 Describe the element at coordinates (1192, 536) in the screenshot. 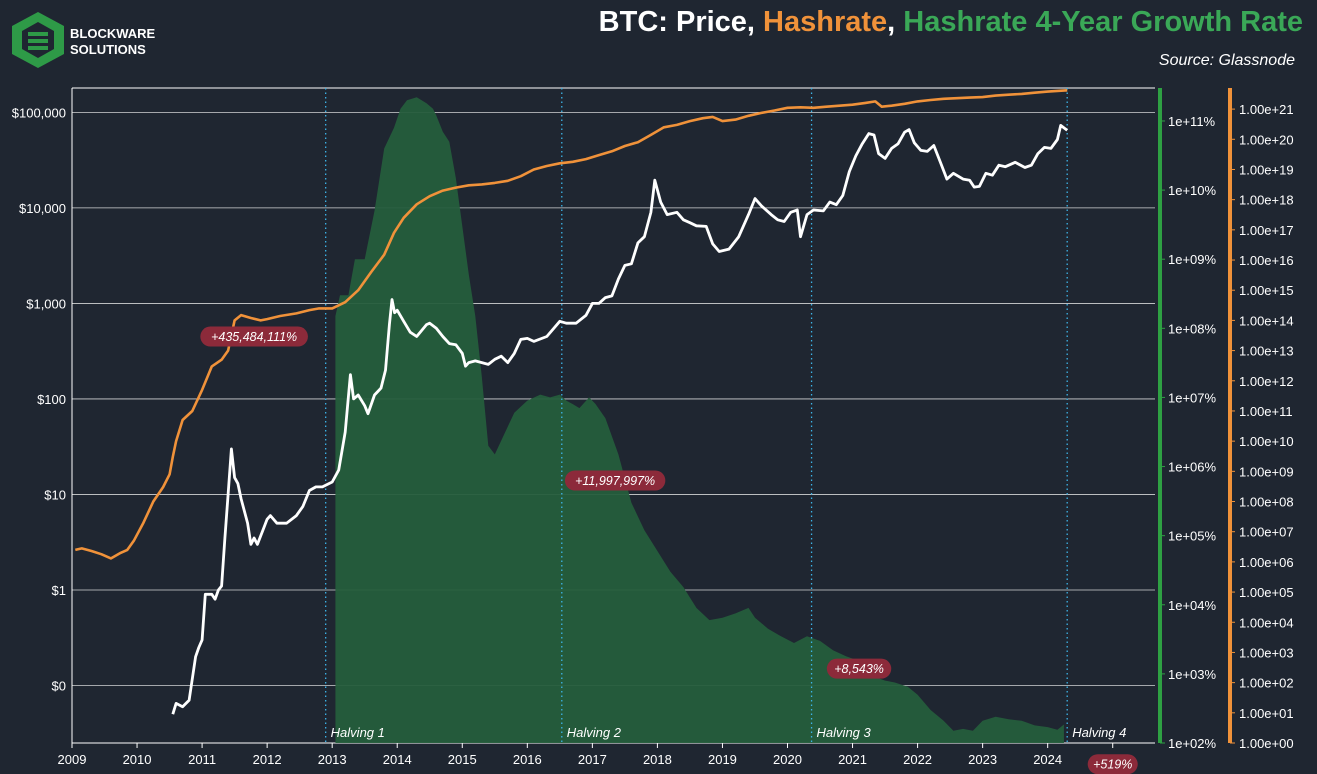

I see `growth-tick-label: 1e+05%` at that location.